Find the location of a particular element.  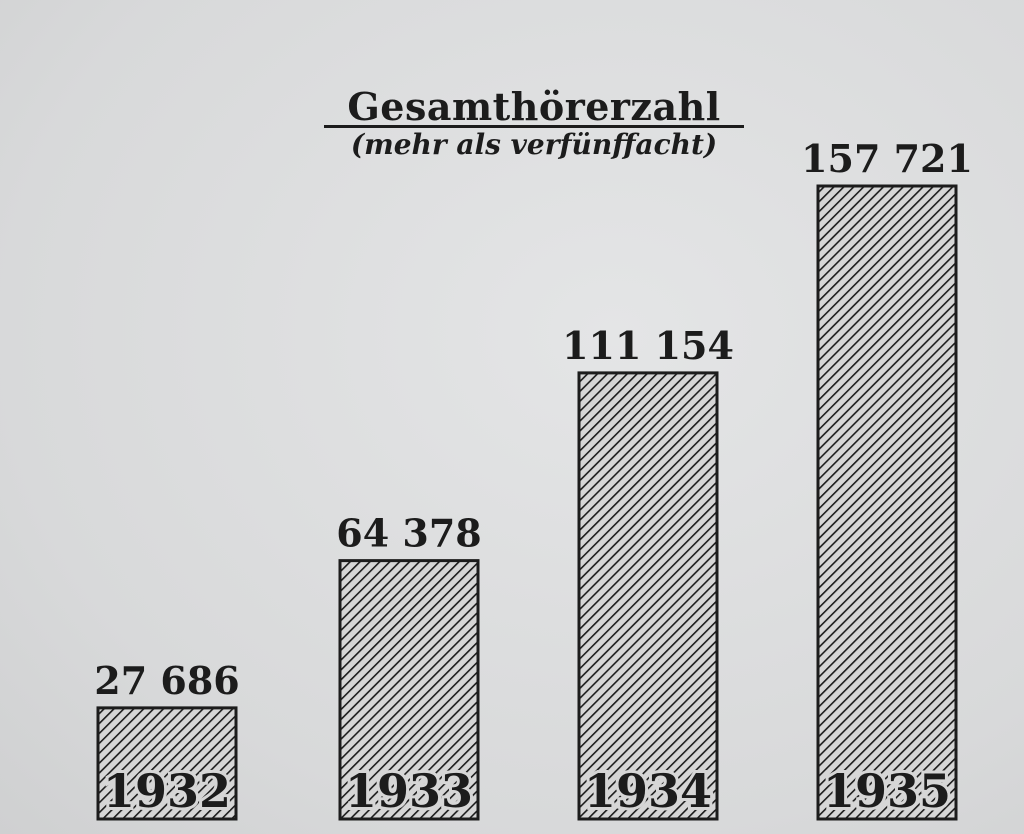

category-label-1934: 1934 is located at coordinates (648, 791).